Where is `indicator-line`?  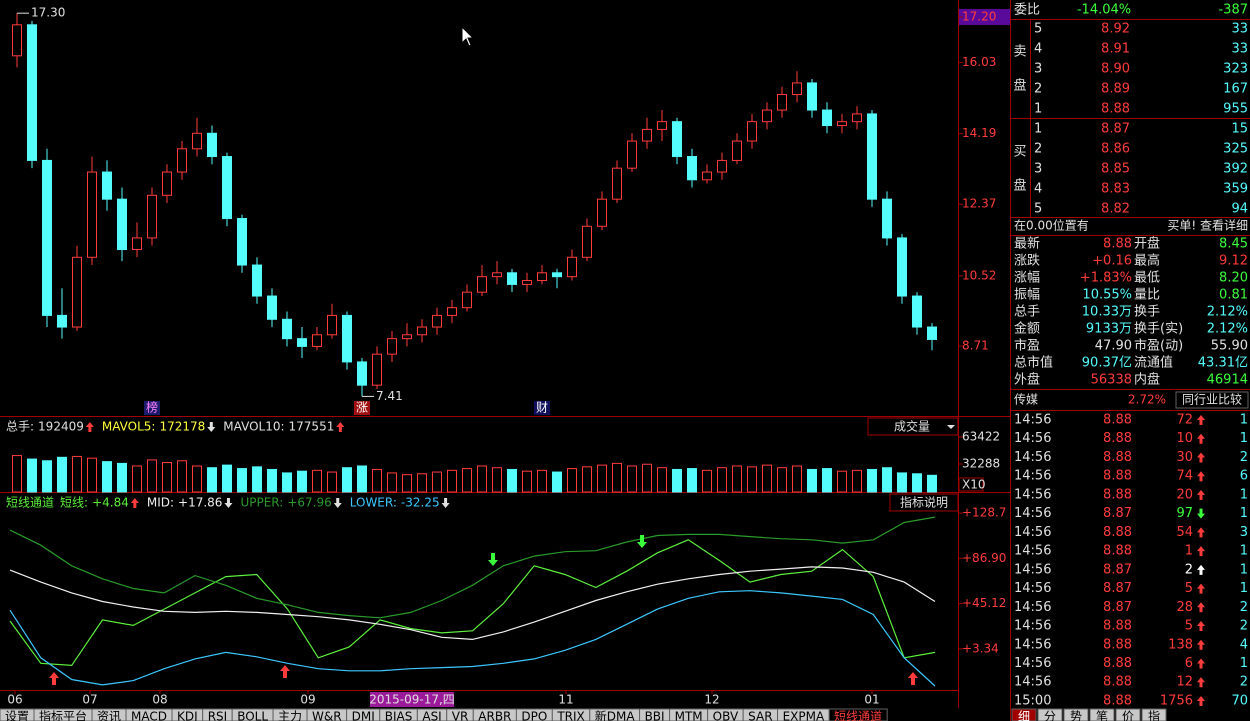 indicator-line is located at coordinates (472, 603).